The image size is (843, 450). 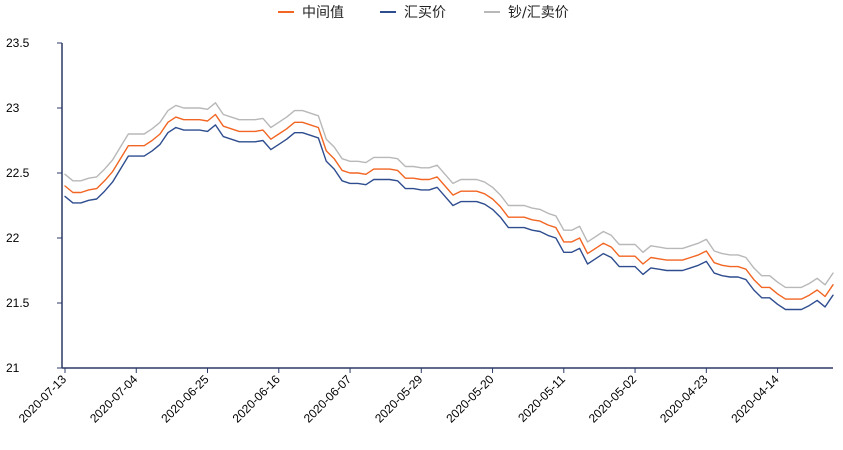 What do you see at coordinates (18, 173) in the screenshot?
I see `y-tick-label: 22.5` at bounding box center [18, 173].